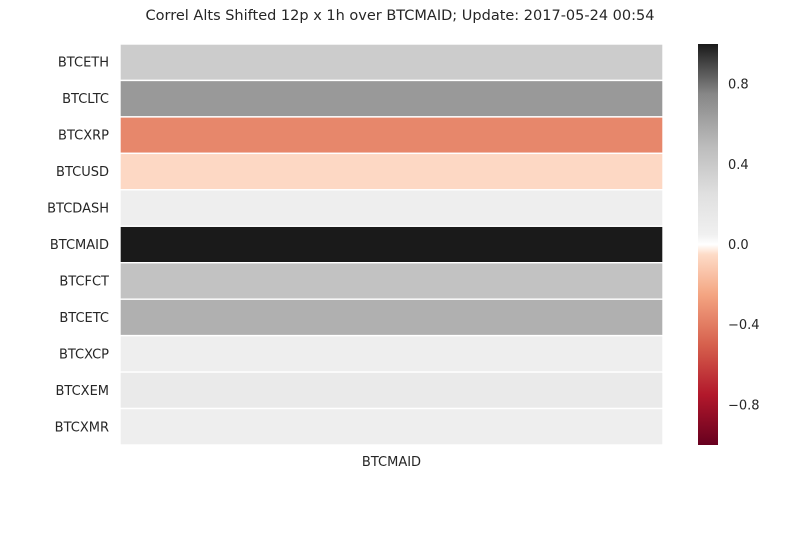 The width and height of the screenshot is (800, 550). Describe the element at coordinates (84, 281) in the screenshot. I see `row-label-btcfct: BTCFCT` at that location.